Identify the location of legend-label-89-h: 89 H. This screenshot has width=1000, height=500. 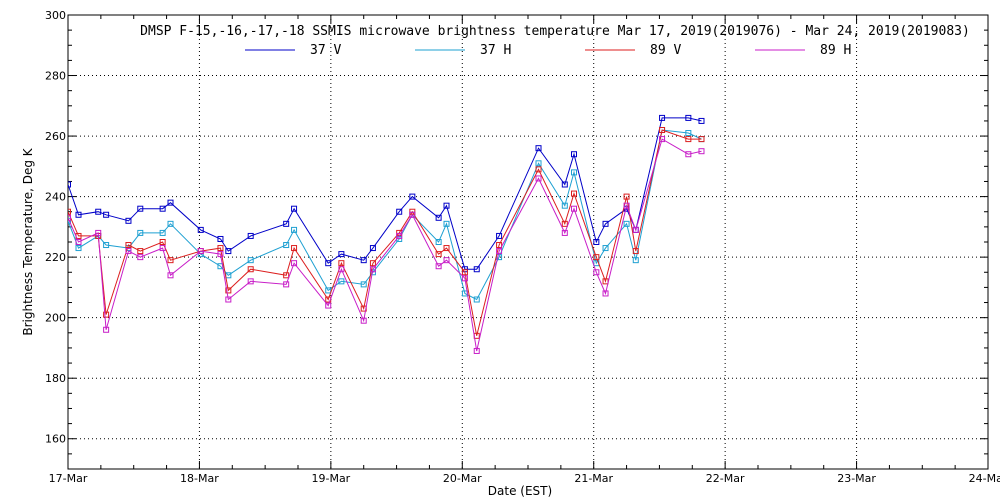
(835, 50).